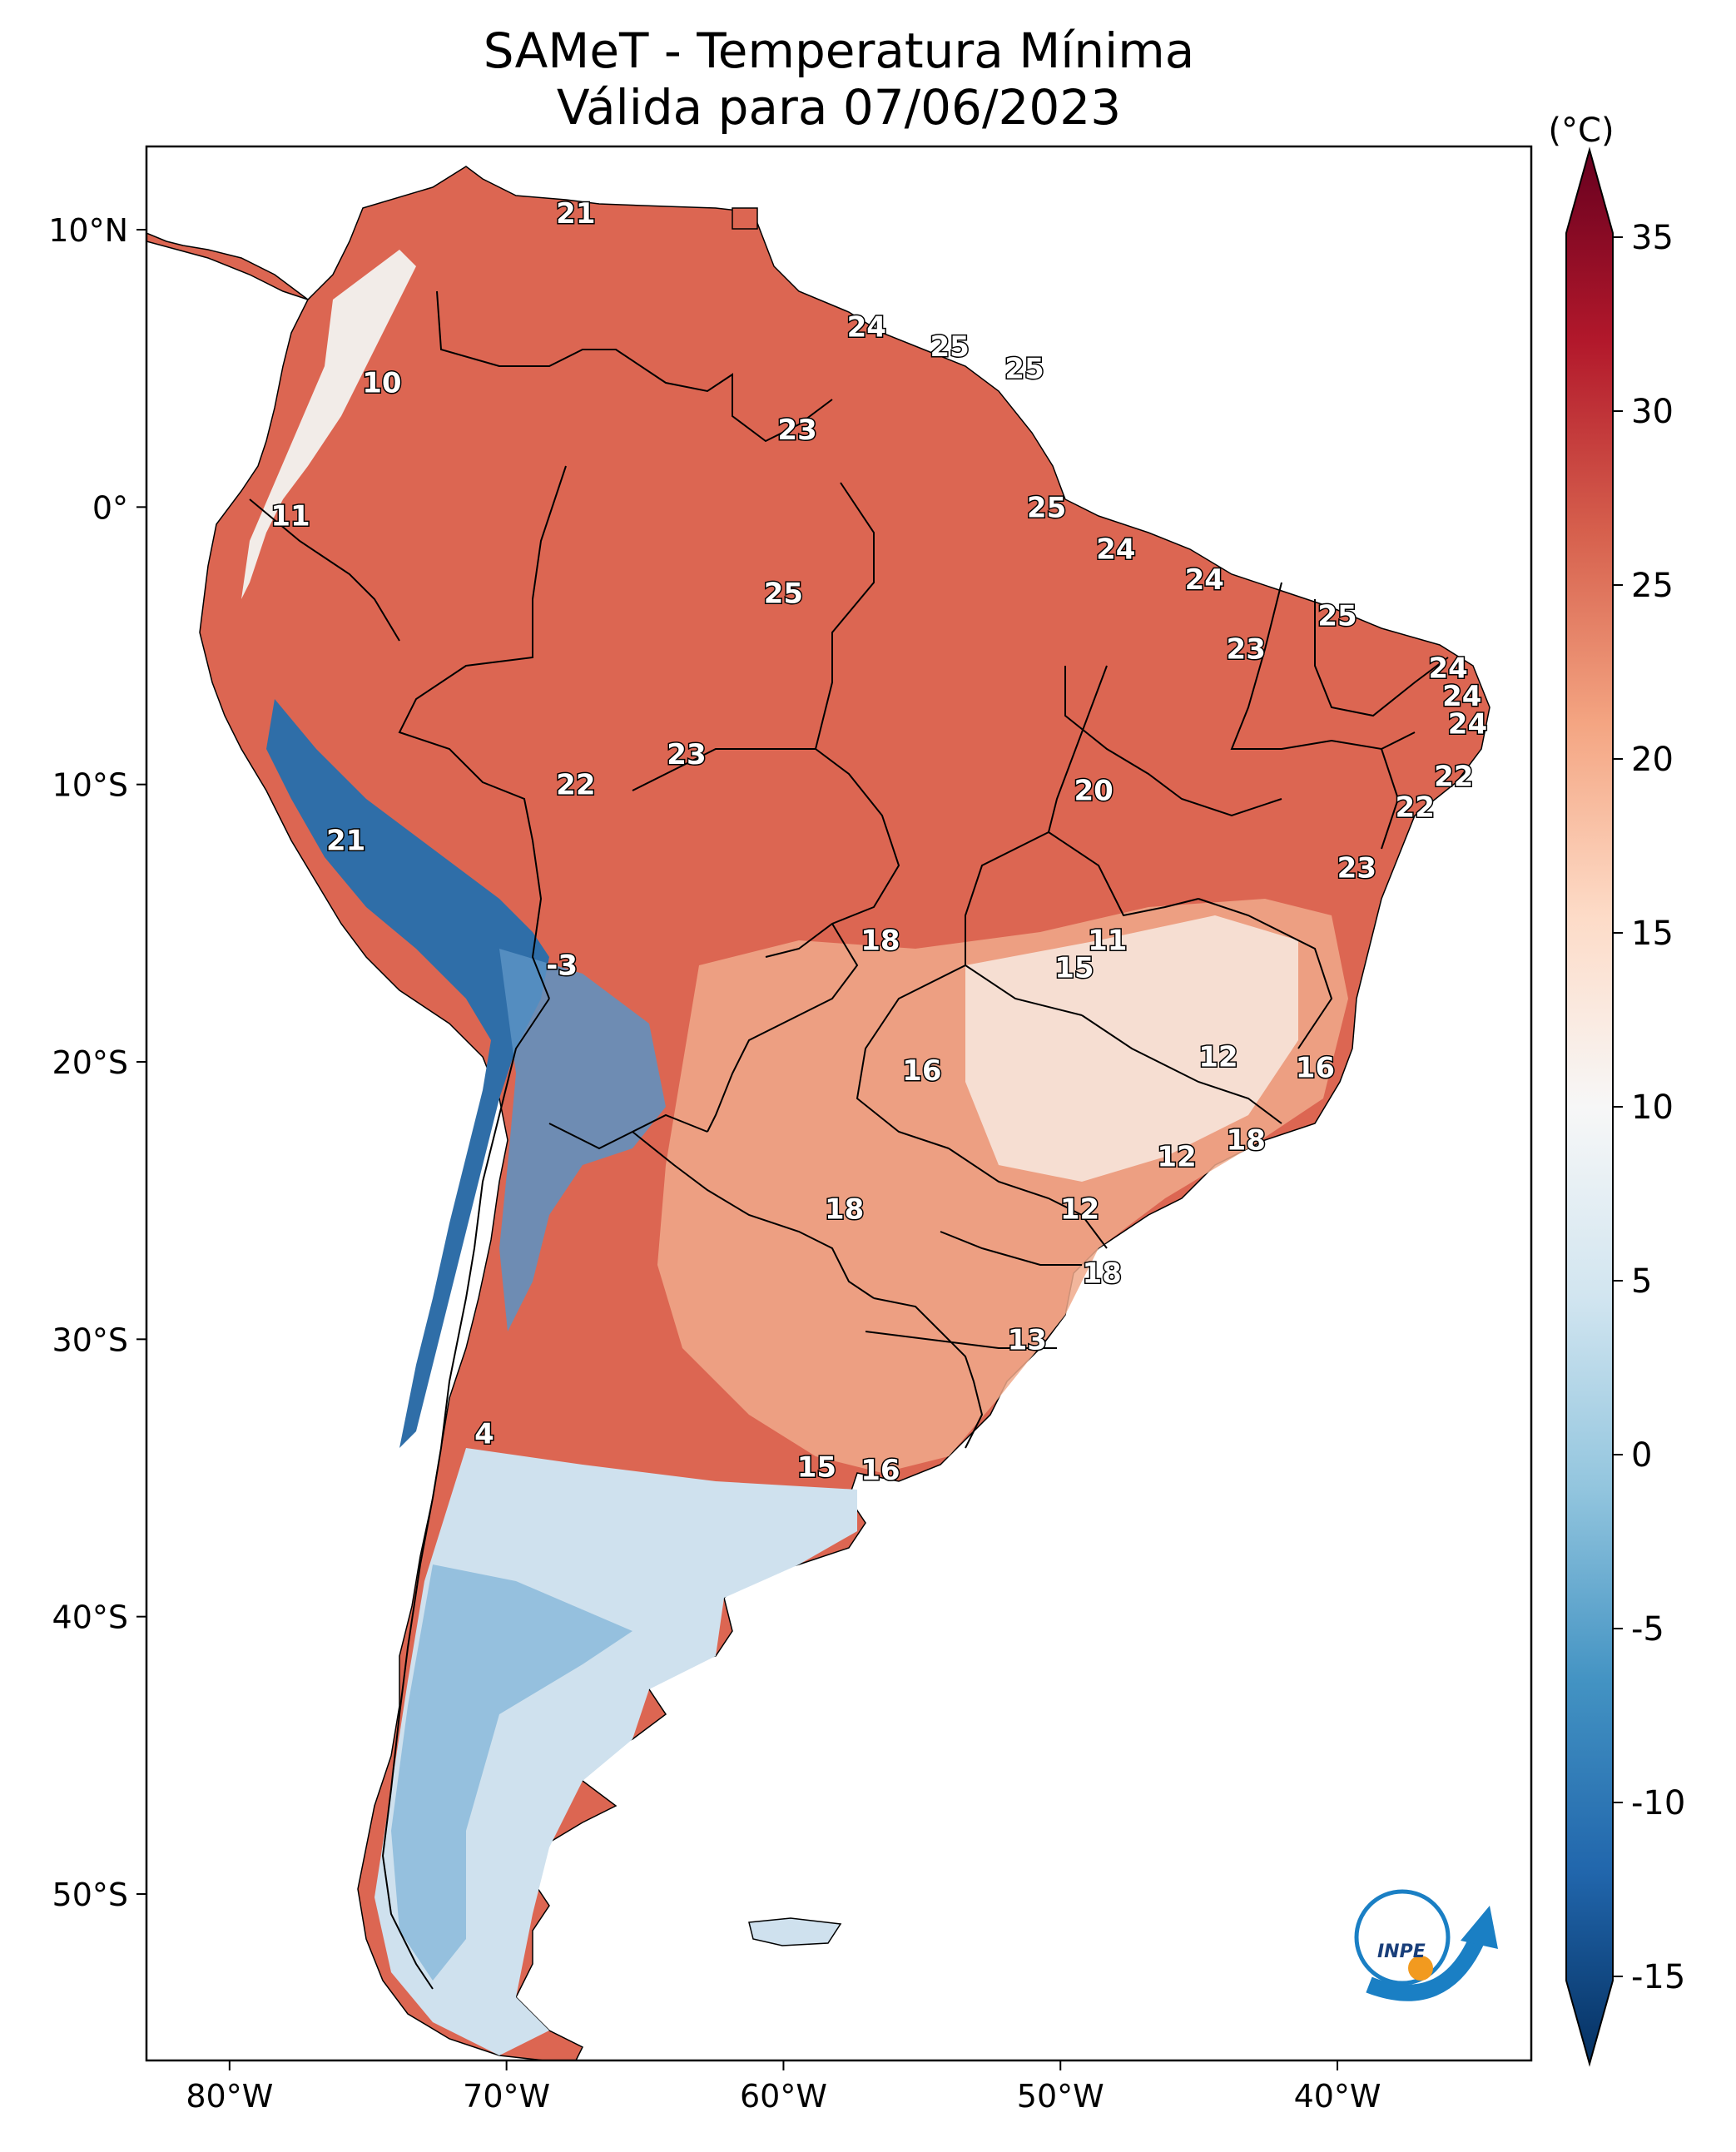 This screenshot has height=2152, width=1736. I want to click on lon-tick-label: 40°W, so click(1337, 2096).